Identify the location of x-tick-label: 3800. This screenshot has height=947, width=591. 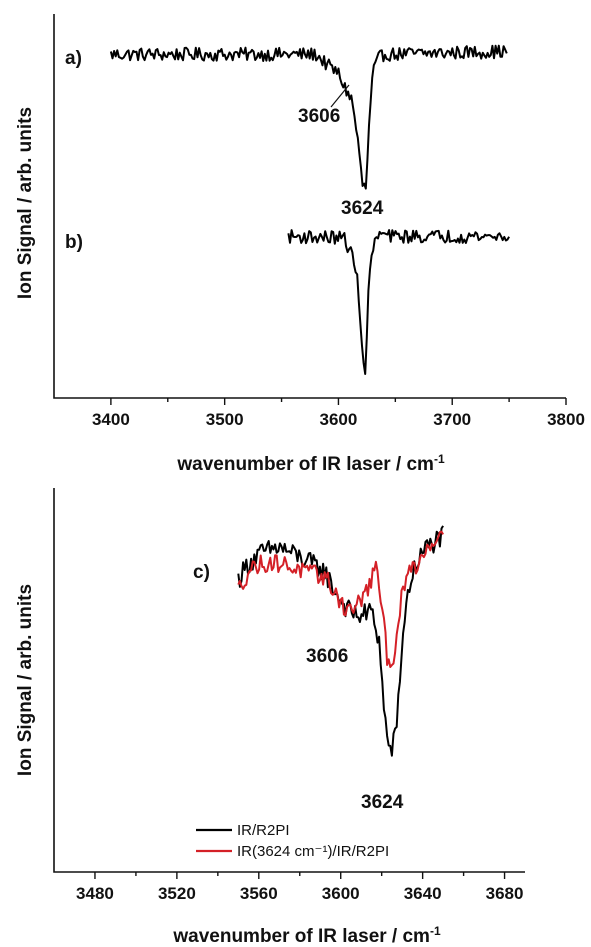
(566, 419).